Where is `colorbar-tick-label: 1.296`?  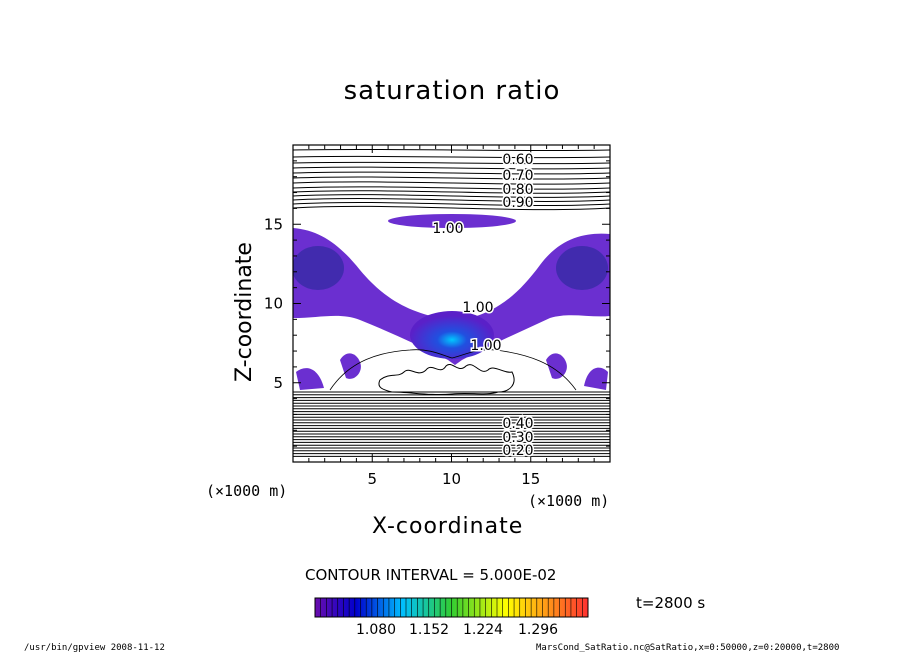
colorbar-tick-label: 1.296 is located at coordinates (538, 630).